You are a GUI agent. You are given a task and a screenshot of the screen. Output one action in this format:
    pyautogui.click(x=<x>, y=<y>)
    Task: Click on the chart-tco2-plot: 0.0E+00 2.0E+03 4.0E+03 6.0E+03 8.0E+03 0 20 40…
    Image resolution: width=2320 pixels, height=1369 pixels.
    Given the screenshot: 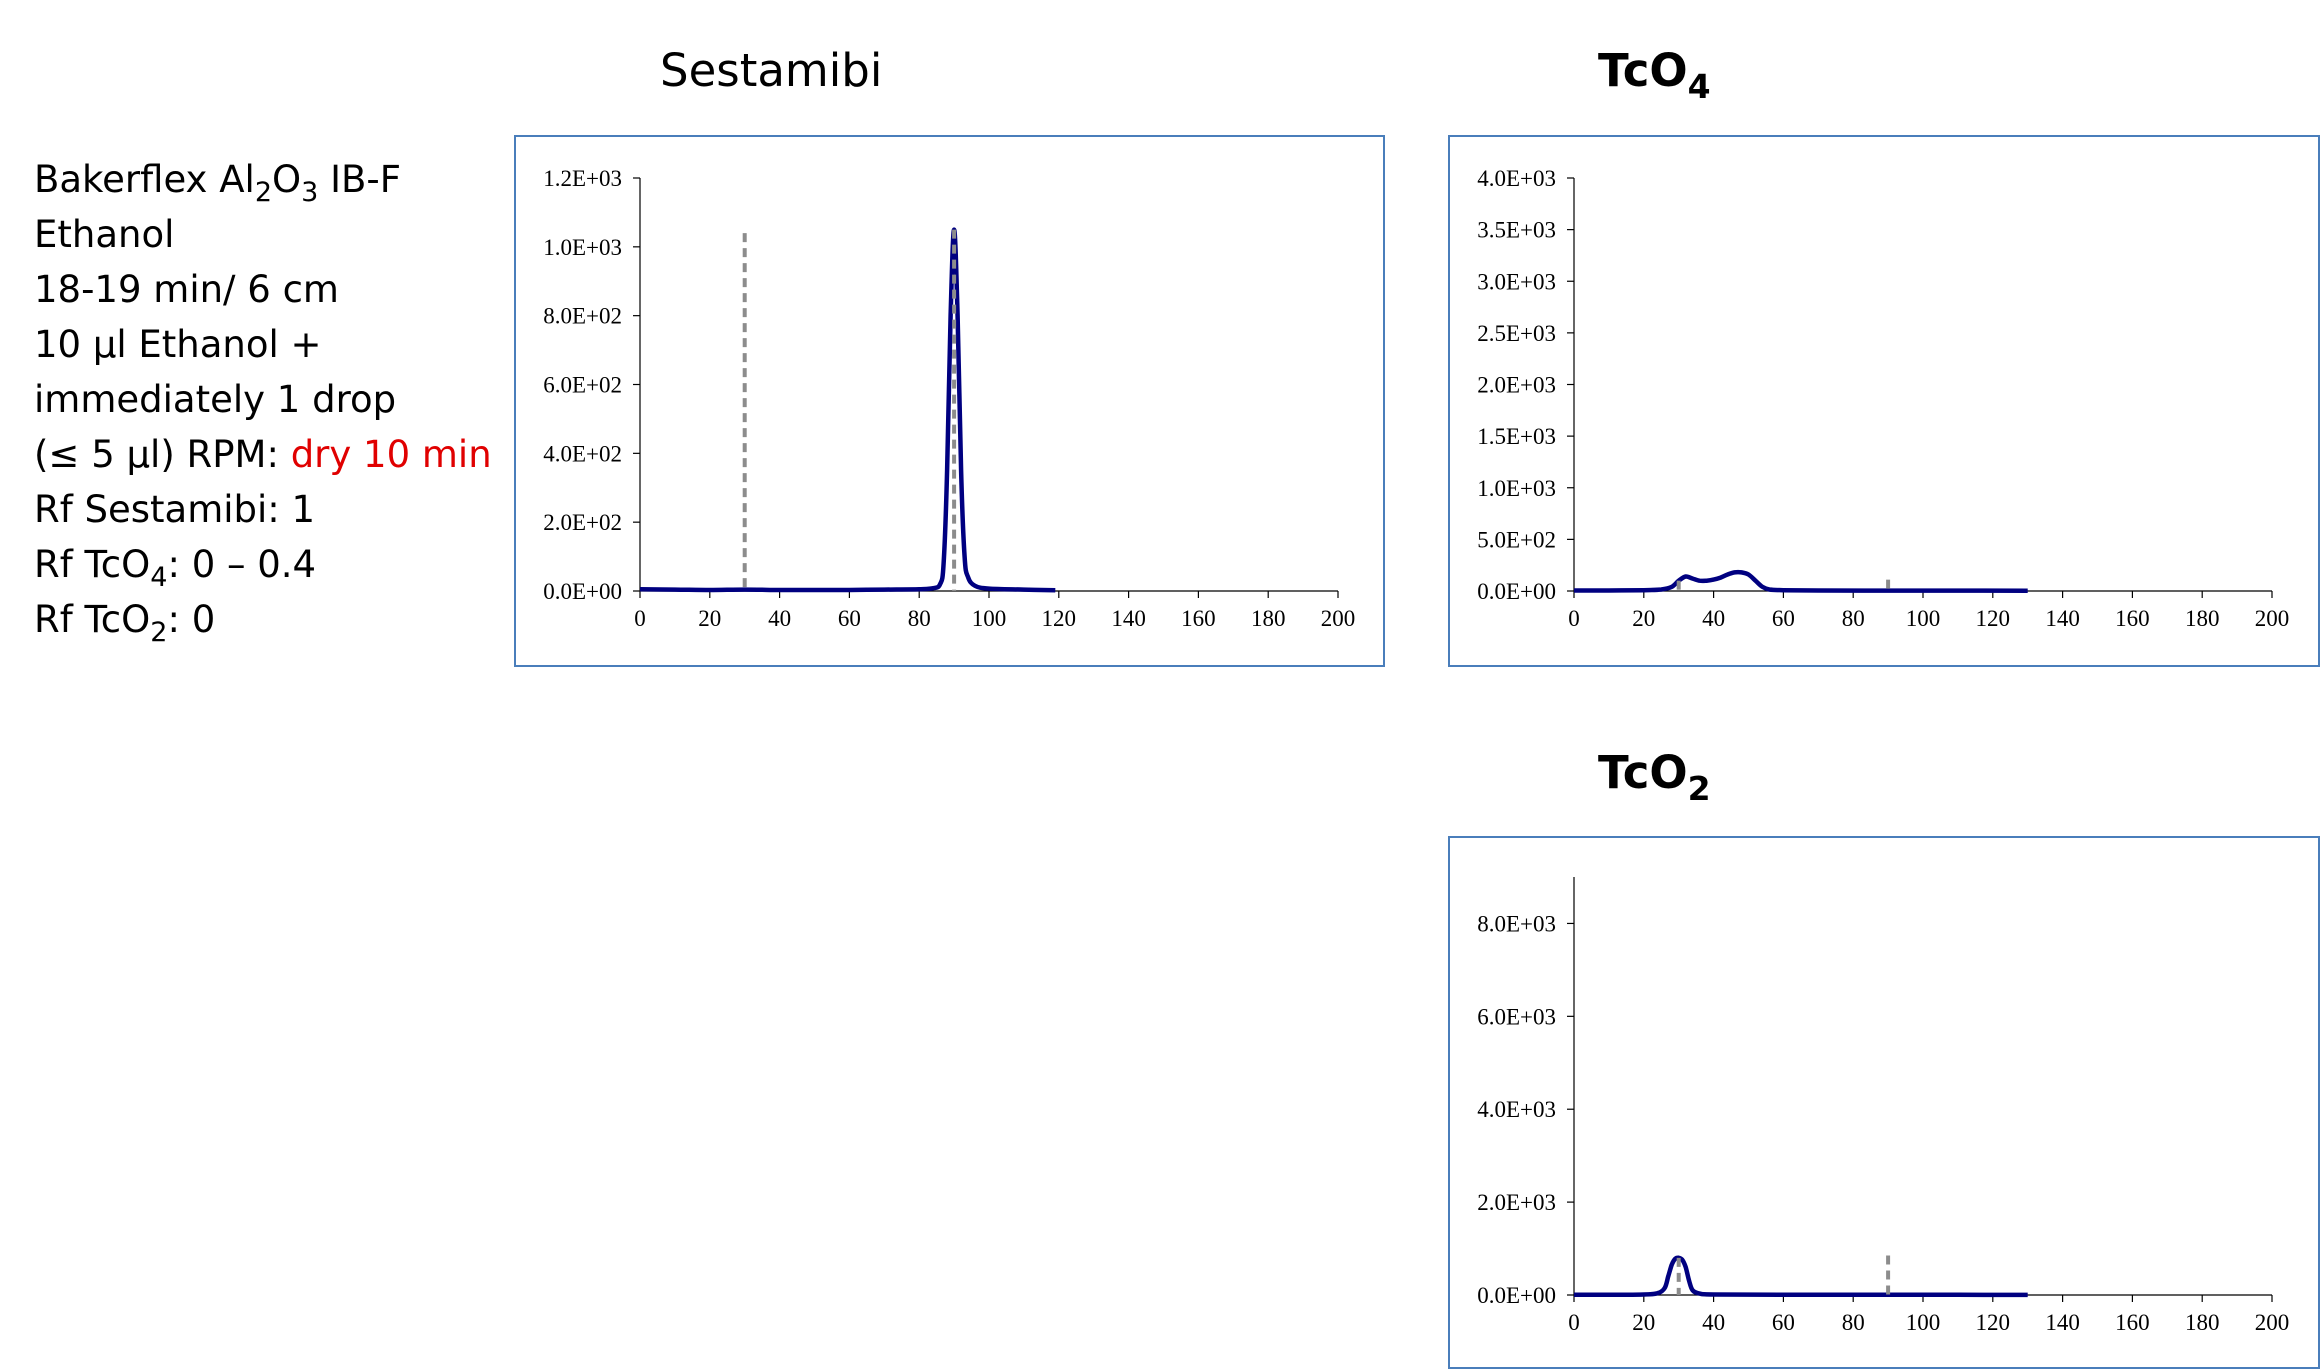 What is the action you would take?
    pyautogui.click(x=1883, y=1106)
    